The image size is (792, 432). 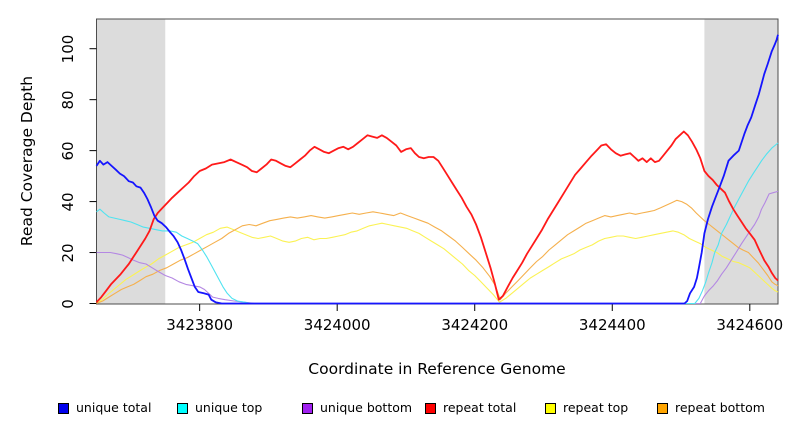 What do you see at coordinates (337, 325) in the screenshot?
I see `x-tick-label: 3424000` at bounding box center [337, 325].